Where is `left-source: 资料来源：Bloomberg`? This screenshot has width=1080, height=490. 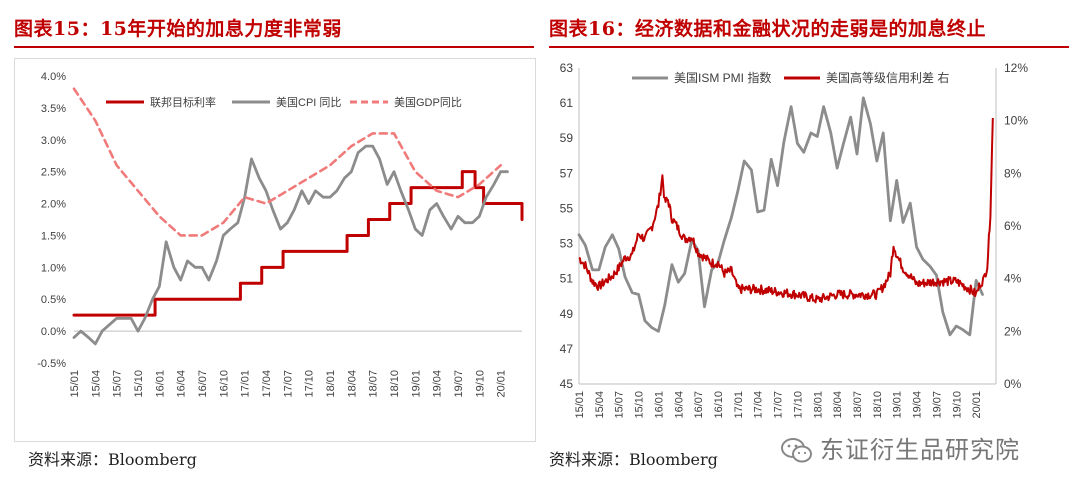
left-source: 资料来源：Bloomberg is located at coordinates (112, 459).